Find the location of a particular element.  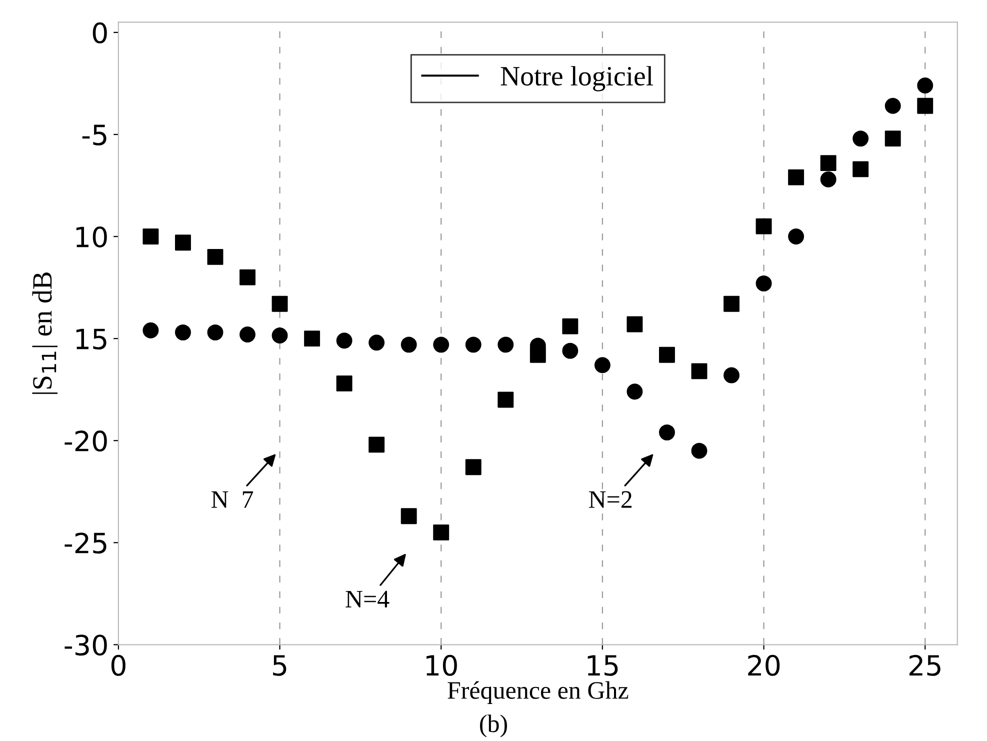

annotation: N=2 is located at coordinates (610, 499).